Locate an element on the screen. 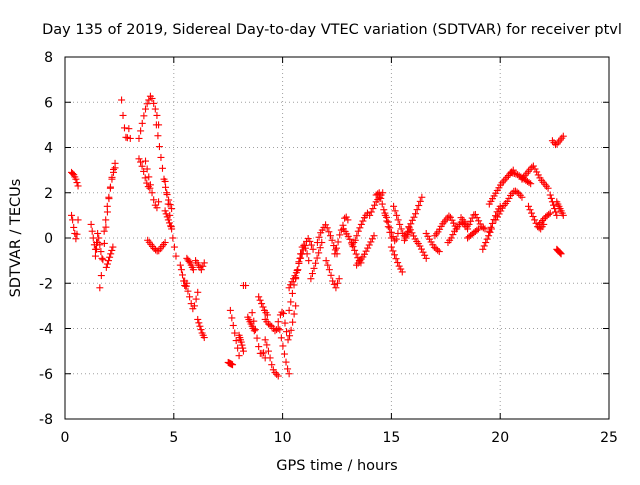  x-tick-label: 0 is located at coordinates (65, 438).